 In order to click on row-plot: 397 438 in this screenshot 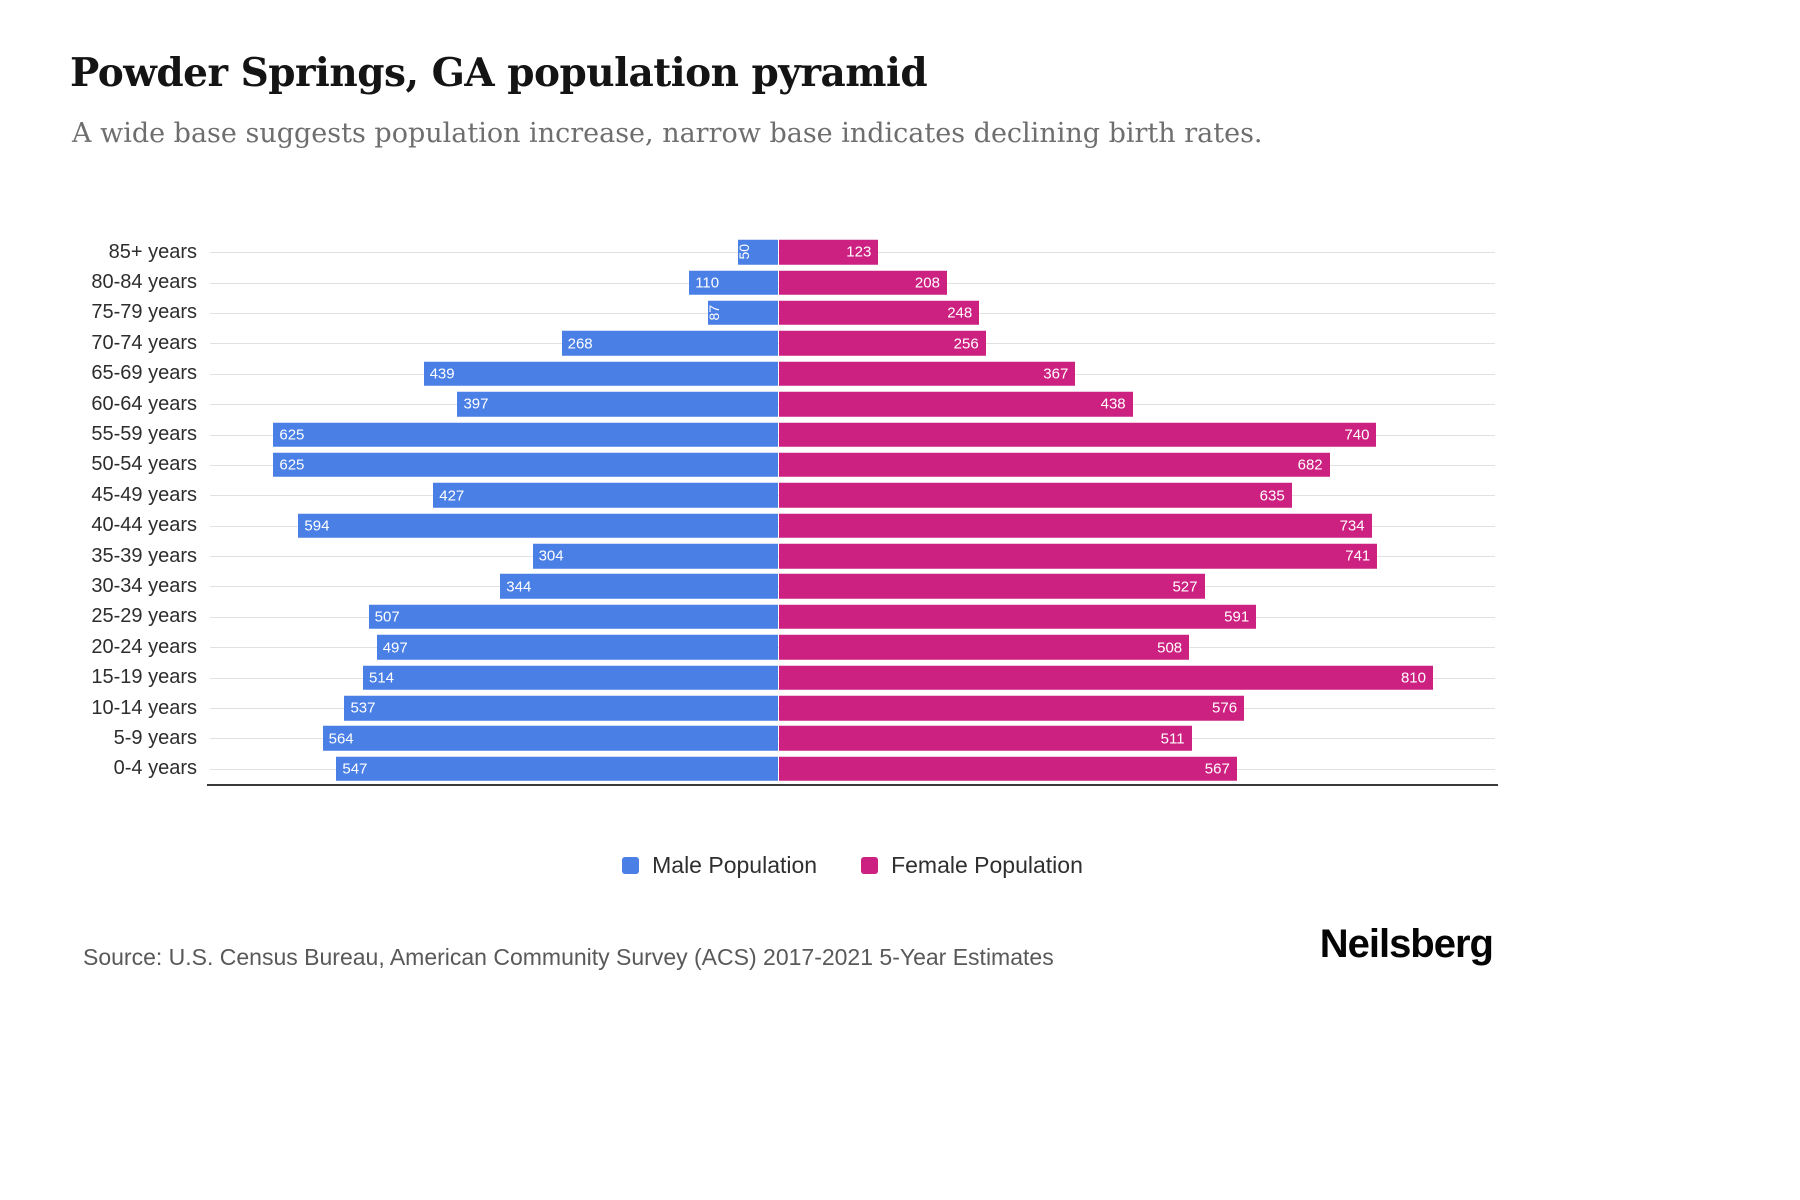, I will do `click(852, 404)`.